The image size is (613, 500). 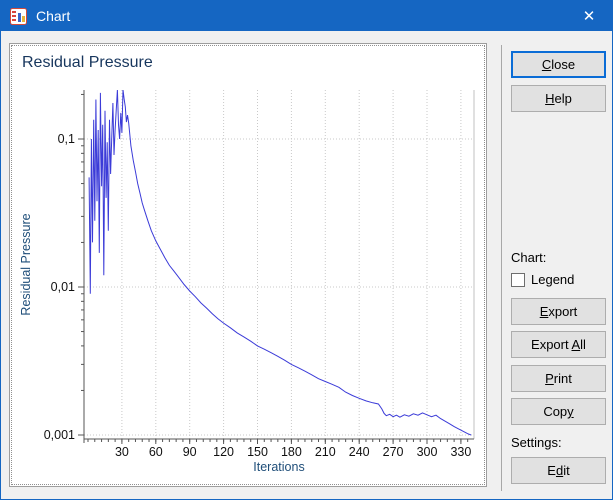 What do you see at coordinates (18, 16) in the screenshot?
I see `app-chart-icon` at bounding box center [18, 16].